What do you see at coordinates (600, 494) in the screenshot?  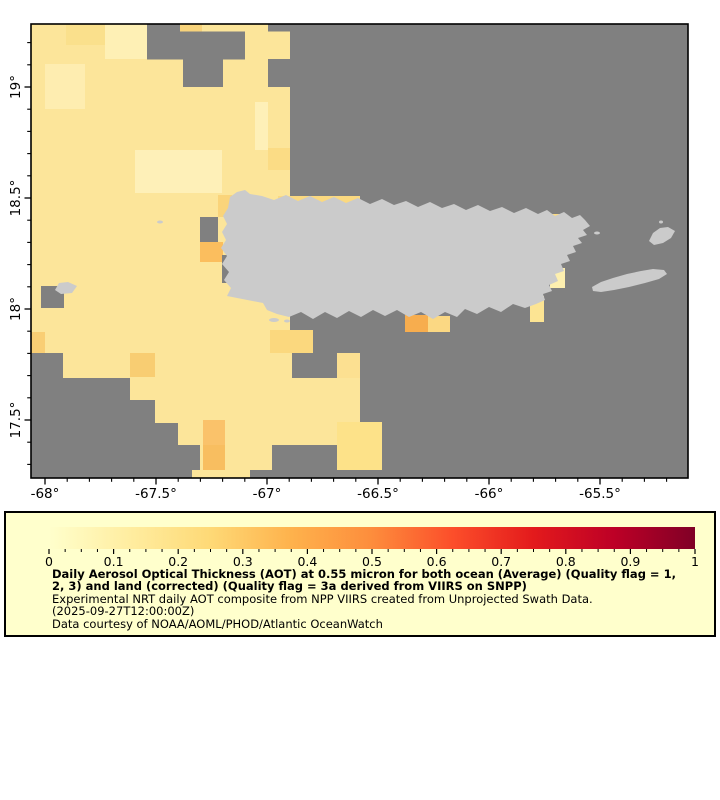 I see `svg-text: -65.5°` at bounding box center [600, 494].